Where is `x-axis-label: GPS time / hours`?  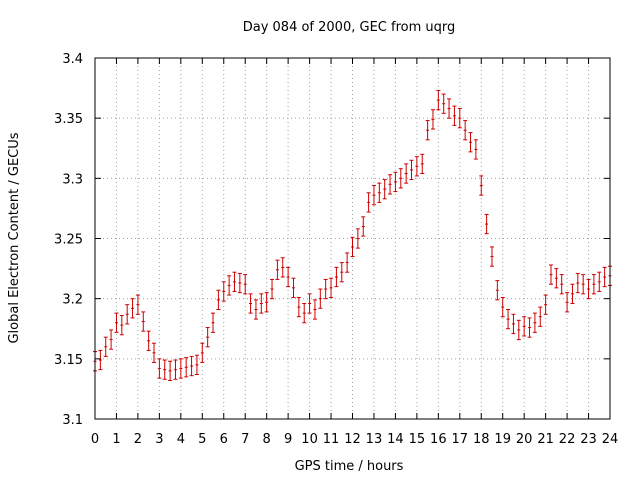
x-axis-label: GPS time / hours is located at coordinates (349, 466).